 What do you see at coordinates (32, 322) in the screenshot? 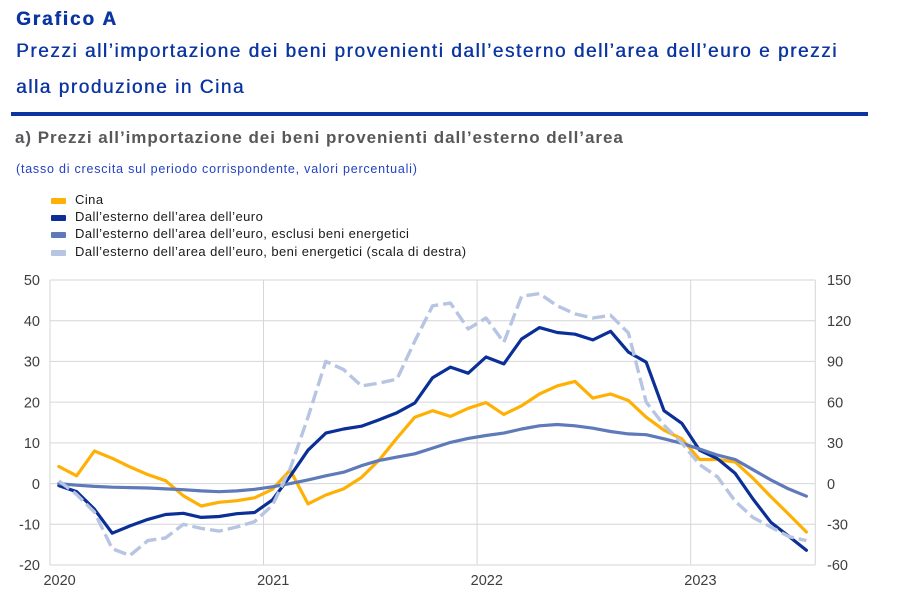
I see `svg-text: 40` at bounding box center [32, 322].